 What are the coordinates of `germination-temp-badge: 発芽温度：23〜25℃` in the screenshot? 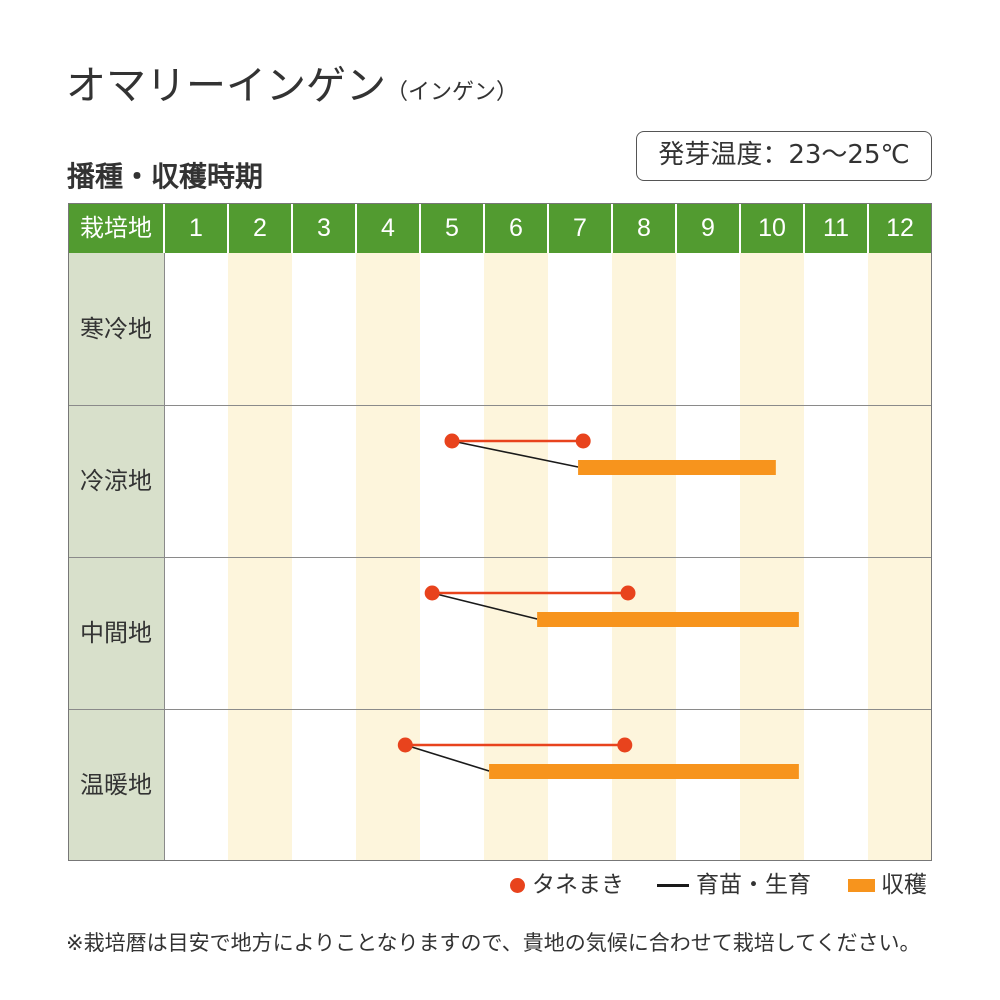 It's located at (784, 156).